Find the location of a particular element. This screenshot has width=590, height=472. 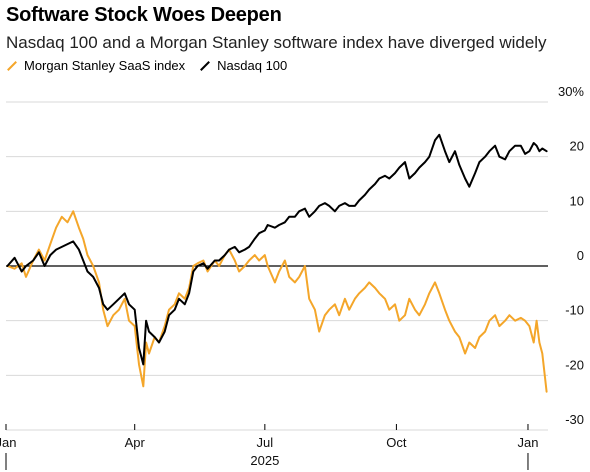

legend: Morgan Stanley SaaS index Nasdaq 100 is located at coordinates (146, 65).